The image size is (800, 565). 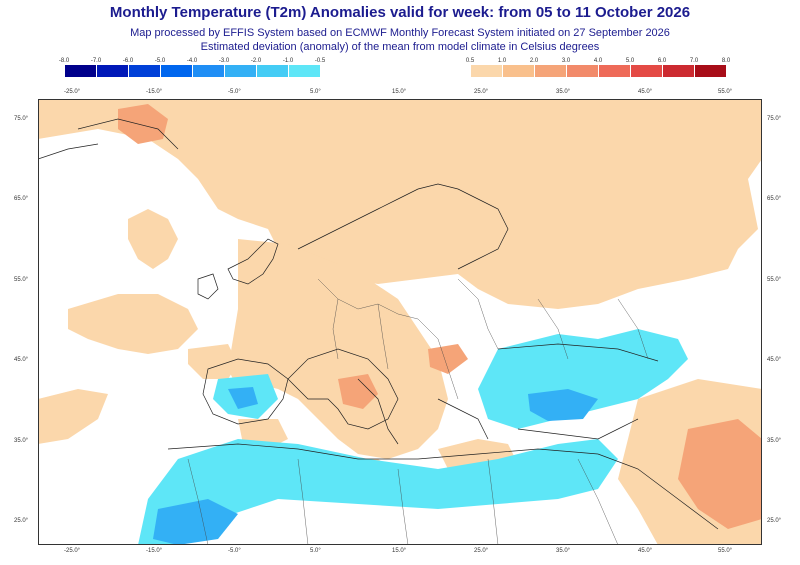 I want to click on legend-warm-bar, so click(x=598, y=71).